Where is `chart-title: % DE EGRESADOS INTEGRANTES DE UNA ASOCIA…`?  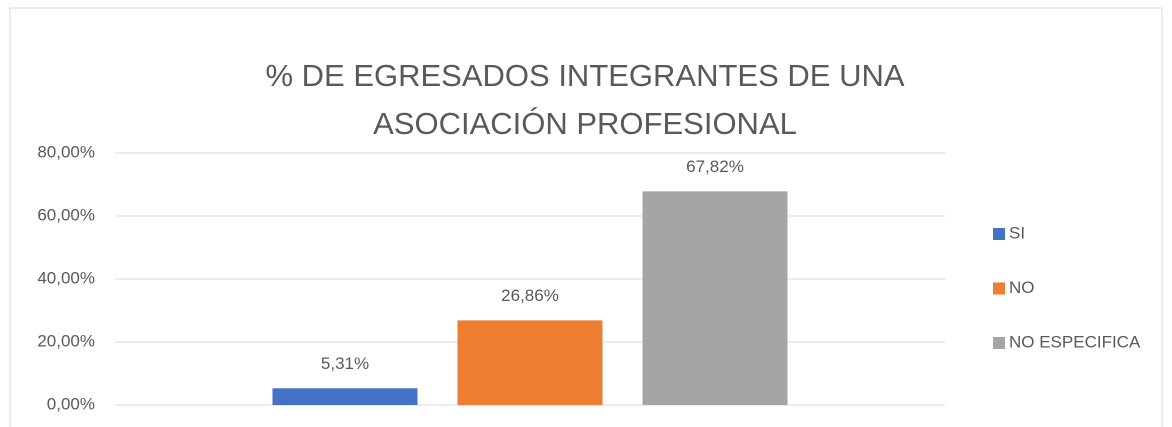
chart-title: % DE EGRESADOS INTEGRANTES DE UNA ASOCIA… is located at coordinates (585, 99).